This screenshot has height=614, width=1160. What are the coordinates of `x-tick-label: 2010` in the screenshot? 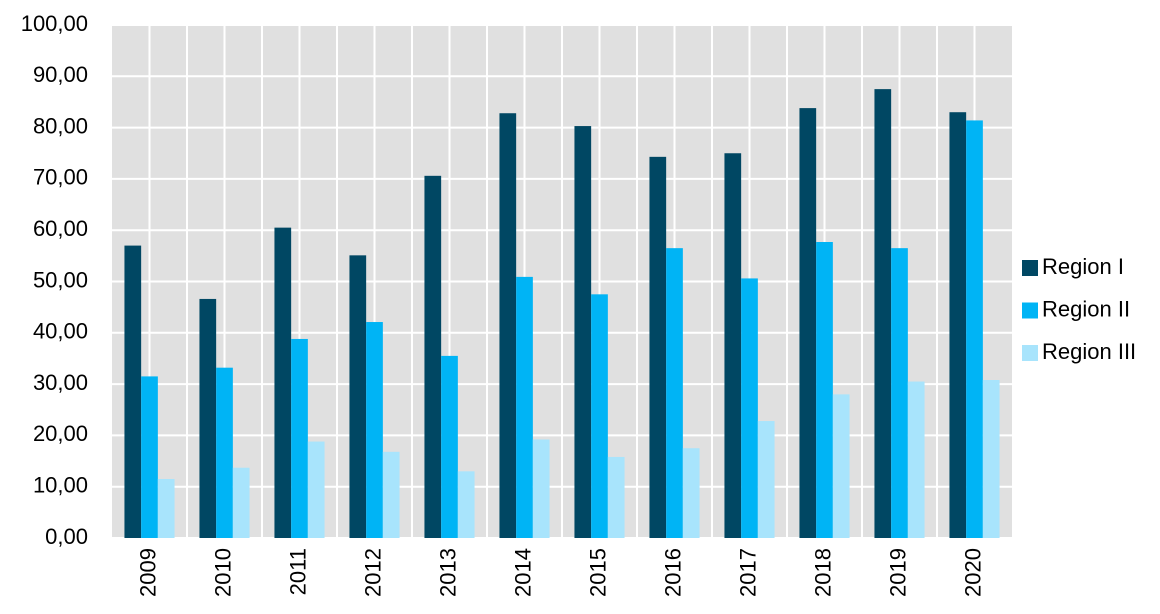 It's located at (222, 572).